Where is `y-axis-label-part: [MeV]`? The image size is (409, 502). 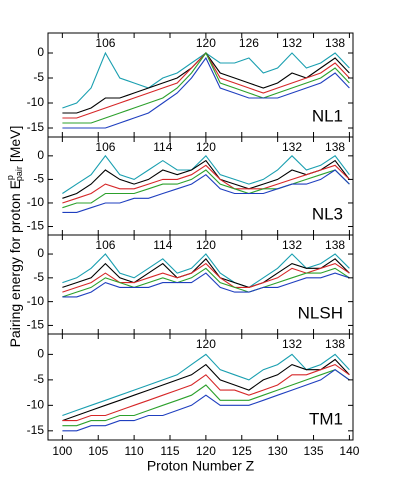
y-axis-label-part: [MeV] is located at coordinates (15, 146).